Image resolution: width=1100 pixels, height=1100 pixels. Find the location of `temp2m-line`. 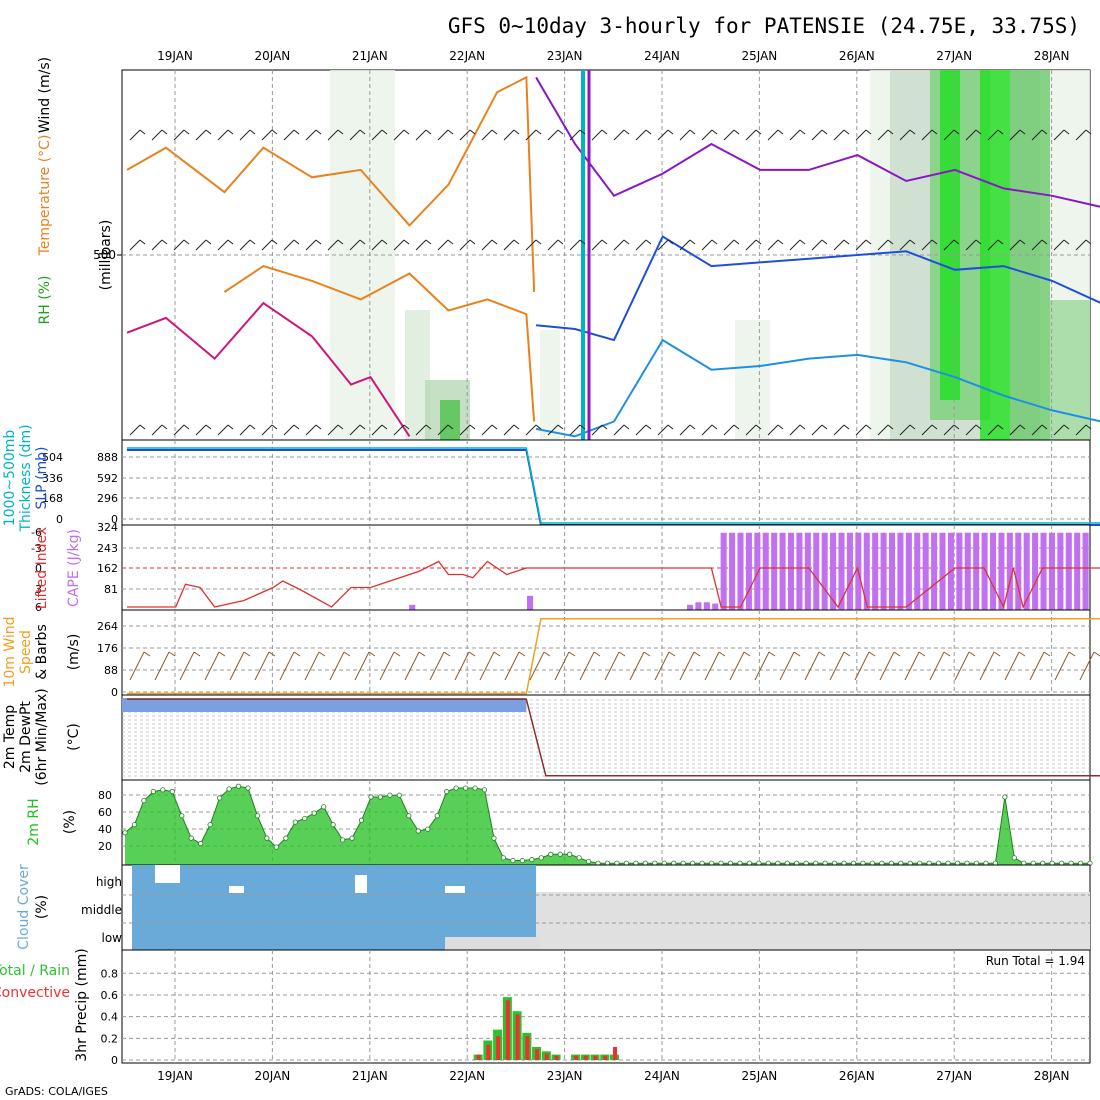

temp2m-line is located at coordinates (613, 737).